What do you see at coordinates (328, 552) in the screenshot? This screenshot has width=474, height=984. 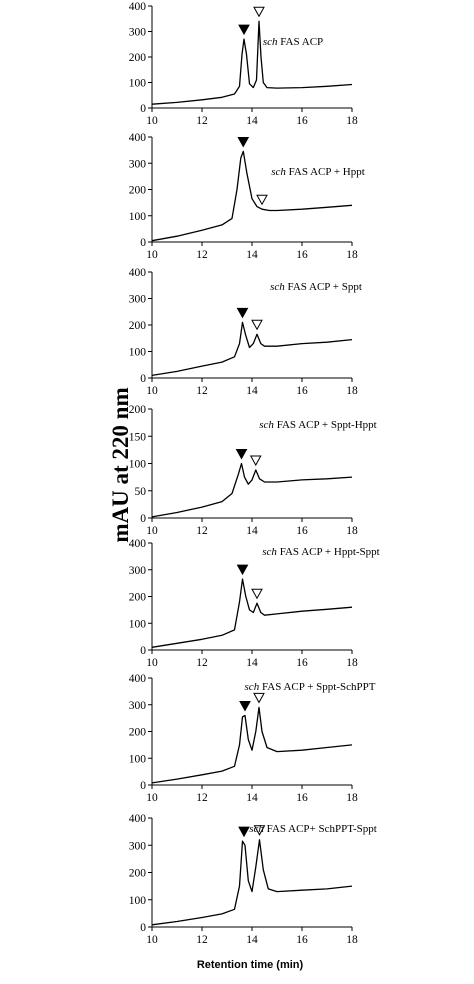 I see `panel-label-rest: FAS ACP + Hppt-Sppt` at bounding box center [328, 552].